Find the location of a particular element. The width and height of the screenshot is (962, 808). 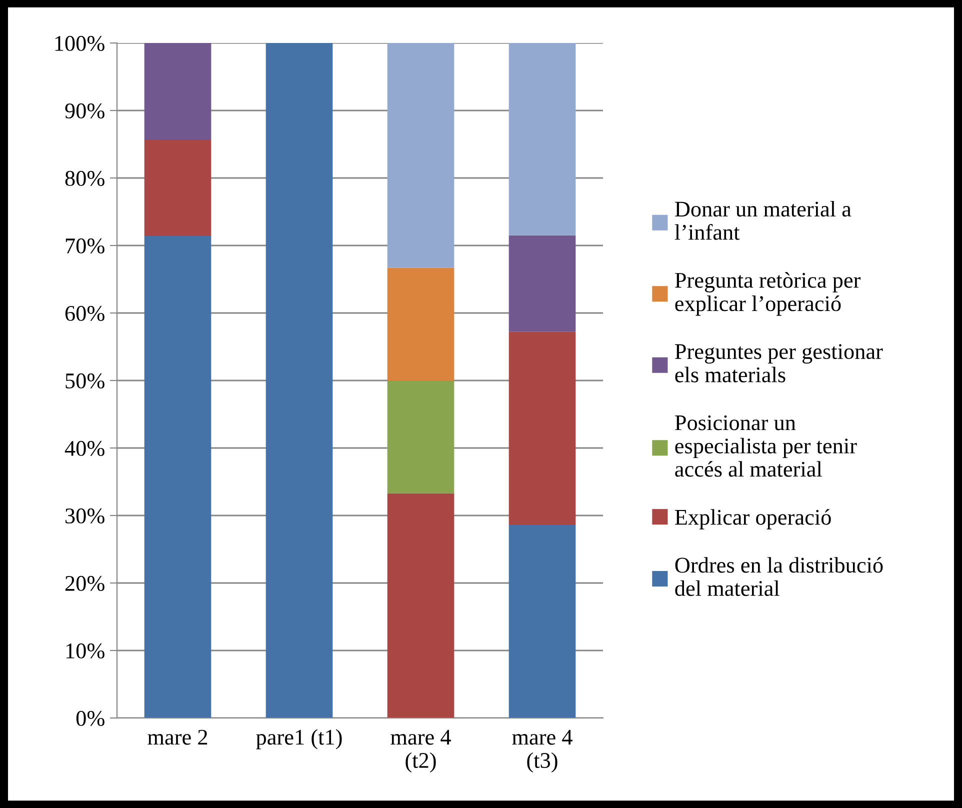

y-tick-label: 60% is located at coordinates (84, 313).